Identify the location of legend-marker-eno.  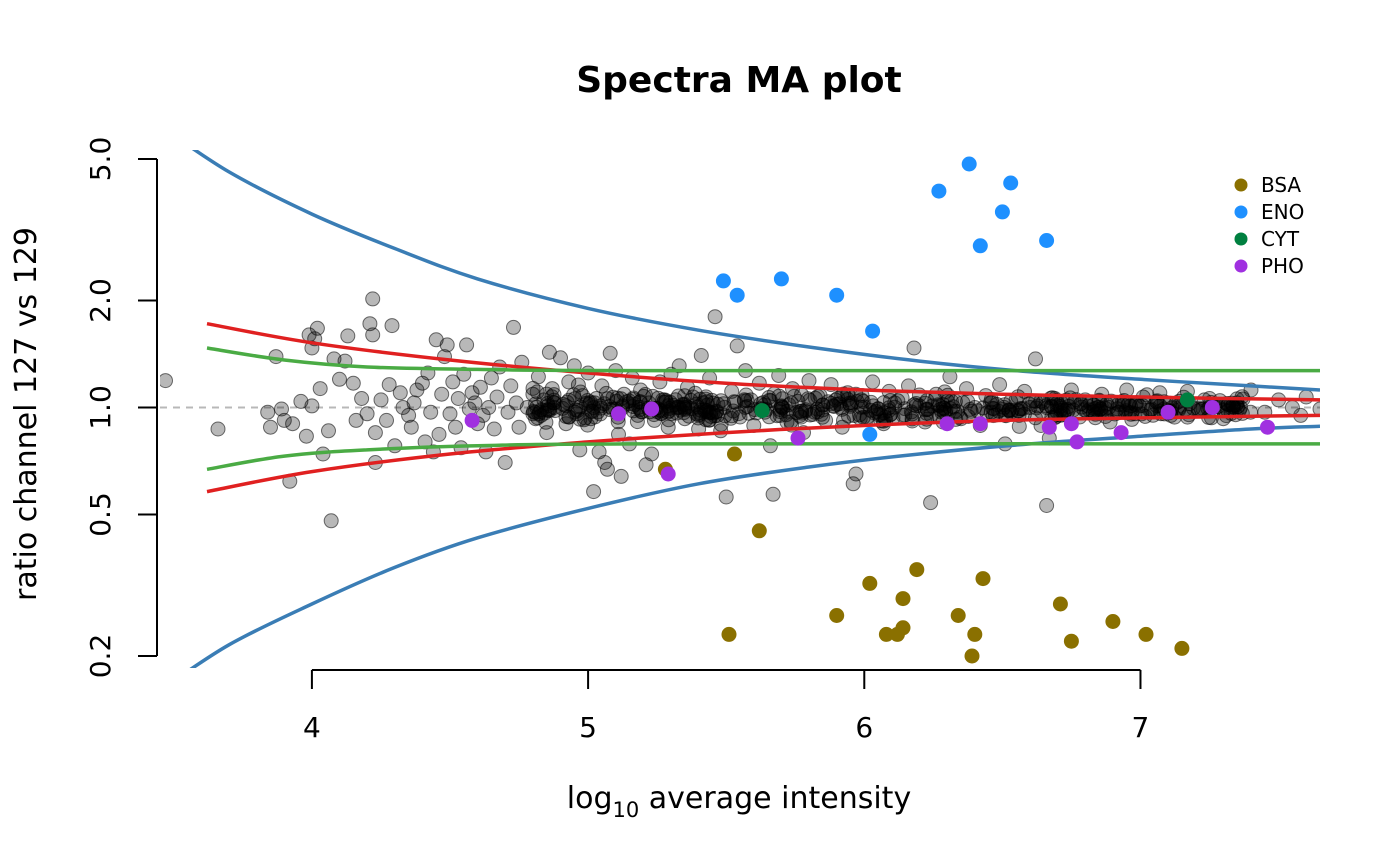
(1241, 212).